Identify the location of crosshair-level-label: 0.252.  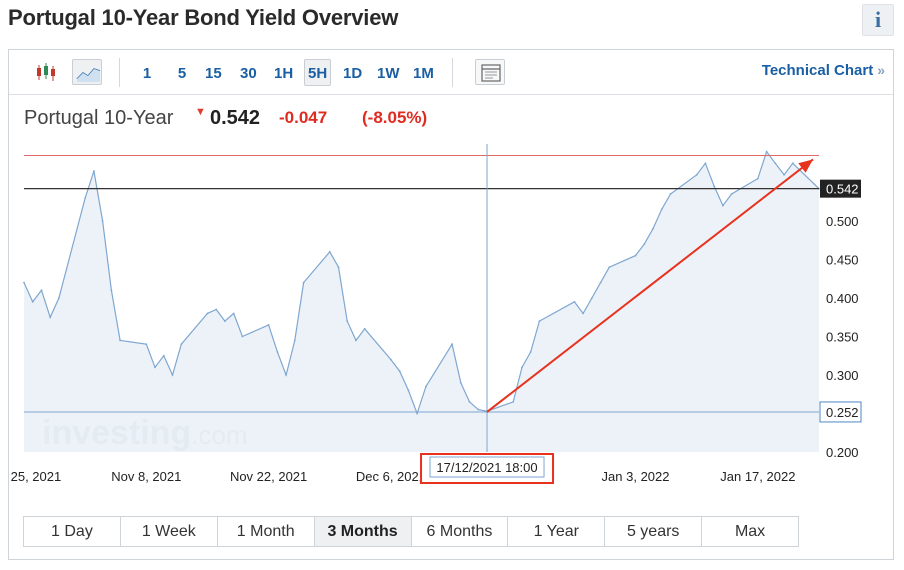
(842, 412).